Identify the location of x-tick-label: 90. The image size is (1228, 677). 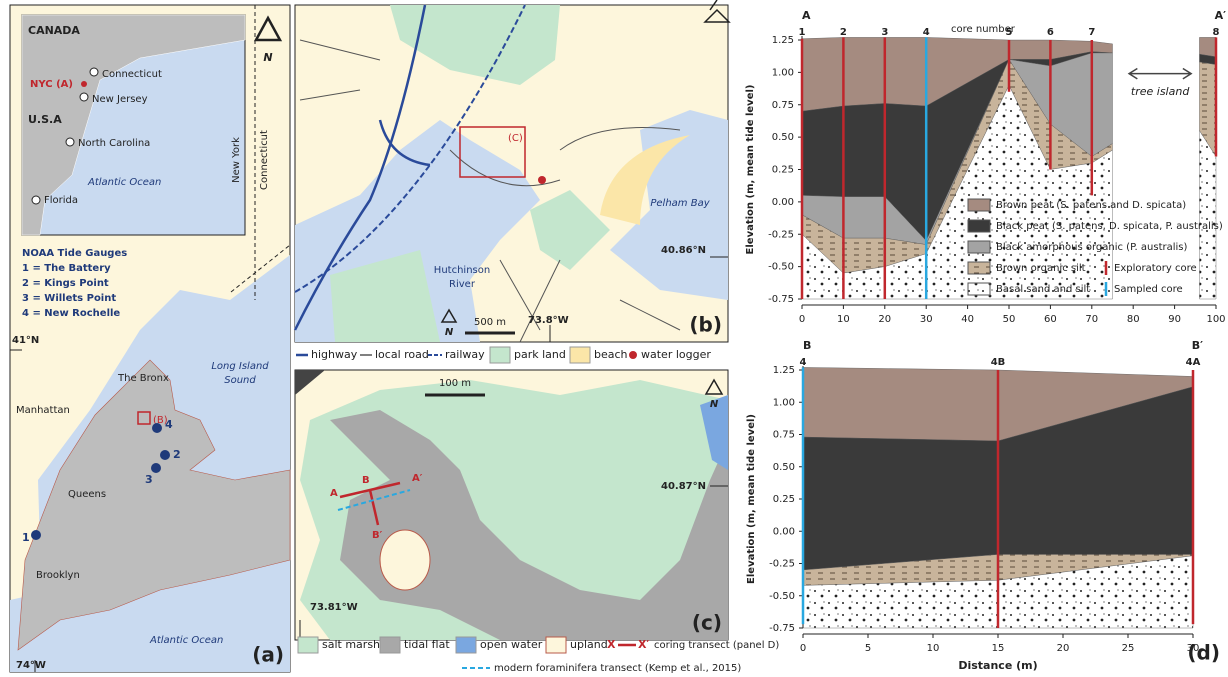
(1174, 319).